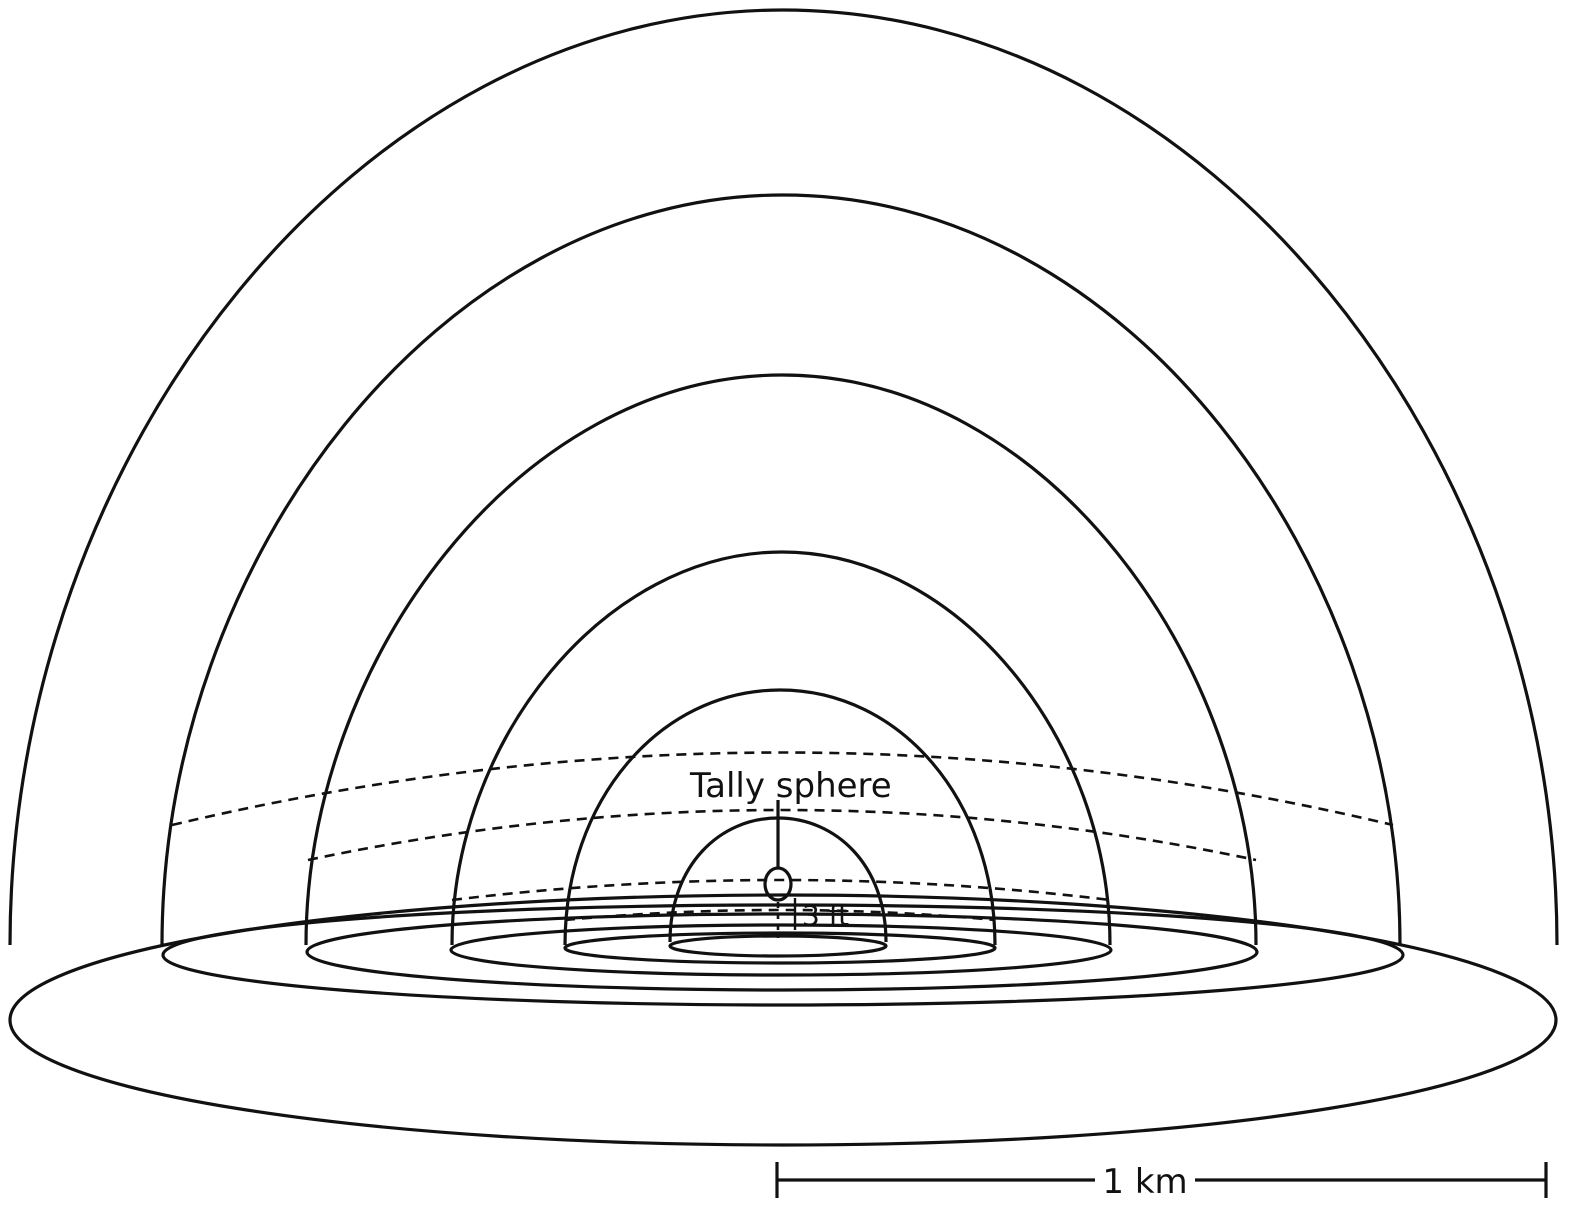 Image resolution: width=1592 pixels, height=1224 pixels. I want to click on hemisphere-4-equator-back, so click(780, 915).